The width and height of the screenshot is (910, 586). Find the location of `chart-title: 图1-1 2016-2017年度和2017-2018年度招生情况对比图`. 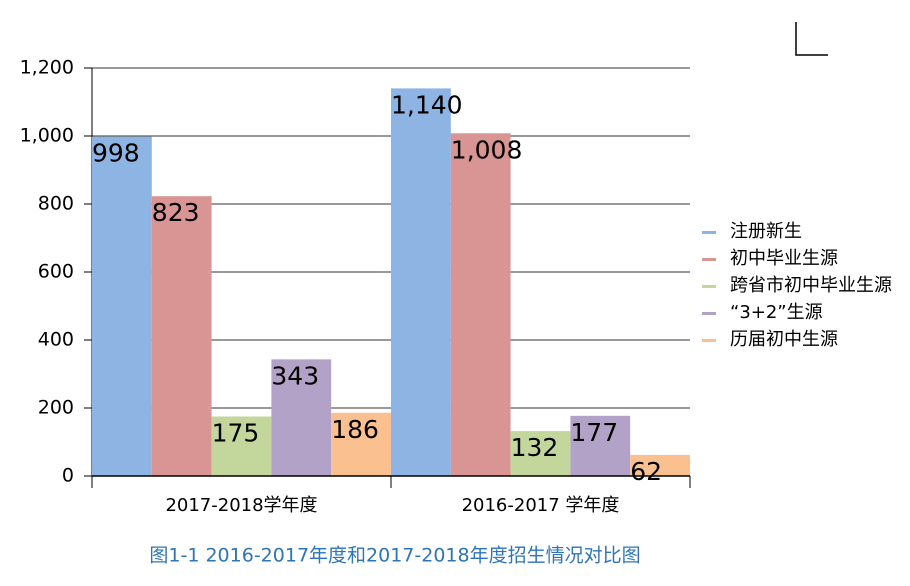

chart-title: 图1-1 2016-2017年度和2017-2018年度招生情况对比图 is located at coordinates (394, 556).